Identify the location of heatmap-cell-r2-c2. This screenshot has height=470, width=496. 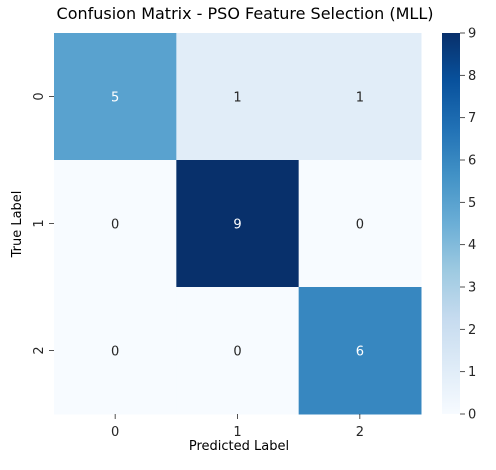
(360, 351).